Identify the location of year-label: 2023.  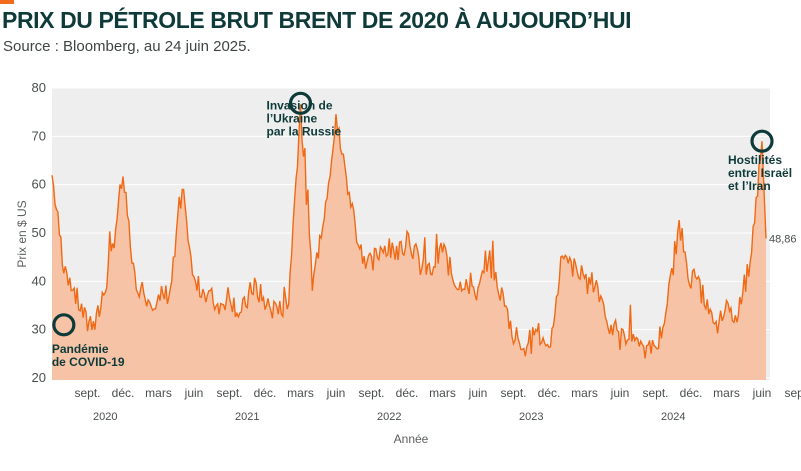
(531, 417).